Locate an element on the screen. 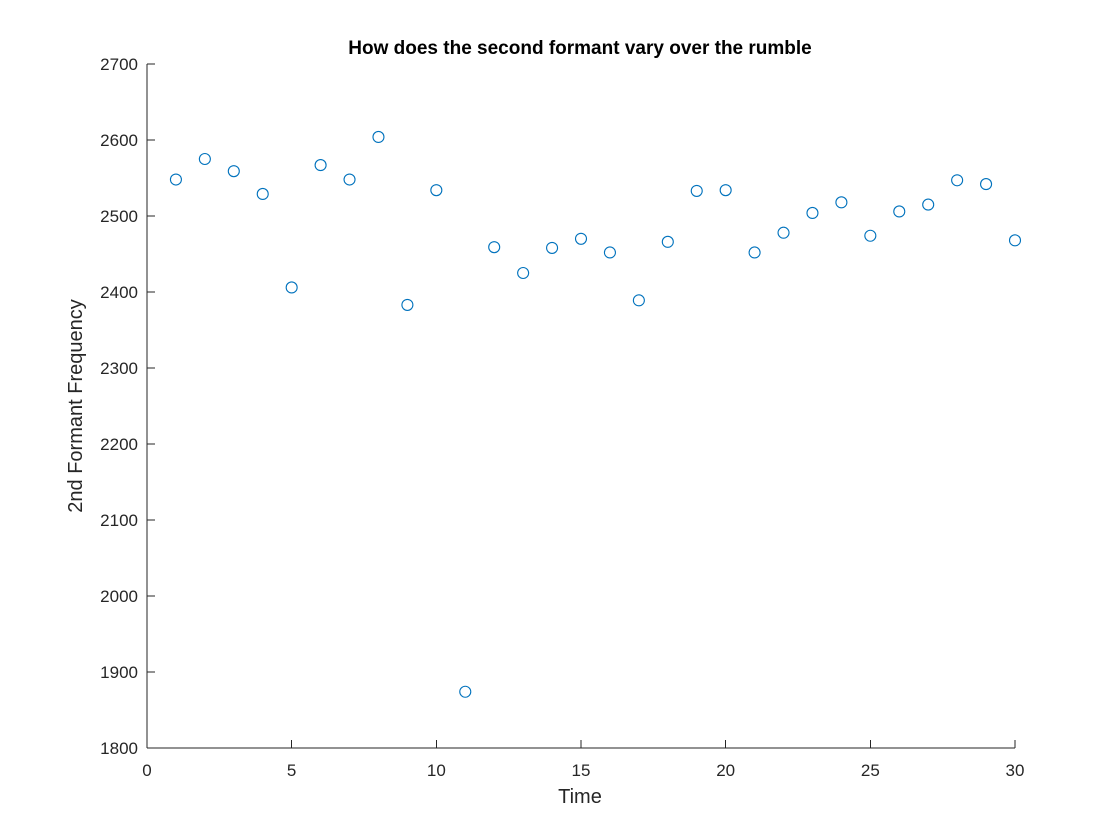 The height and width of the screenshot is (840, 1120). y-tick-label: 2300 is located at coordinates (119, 368).